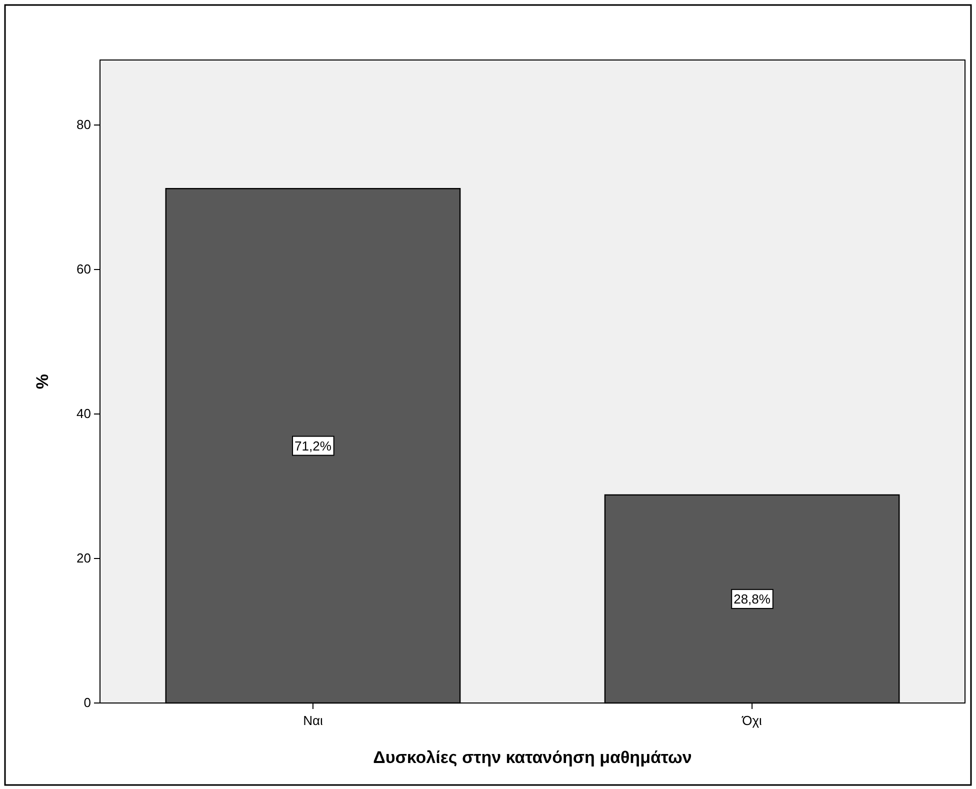  Describe the element at coordinates (42, 382) in the screenshot. I see `y-axis-title: %` at that location.